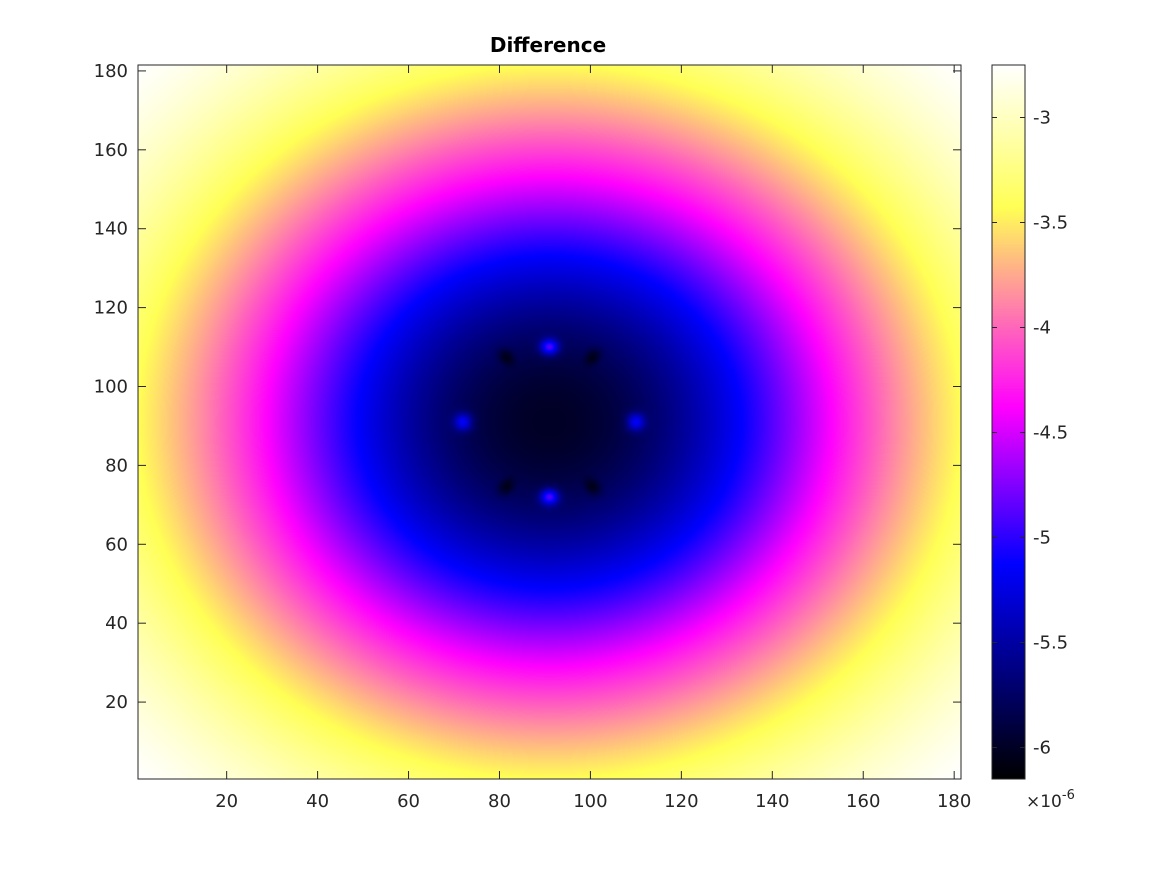 The height and width of the screenshot is (875, 1167). Describe the element at coordinates (772, 801) in the screenshot. I see `x-tick-label: 140` at that location.